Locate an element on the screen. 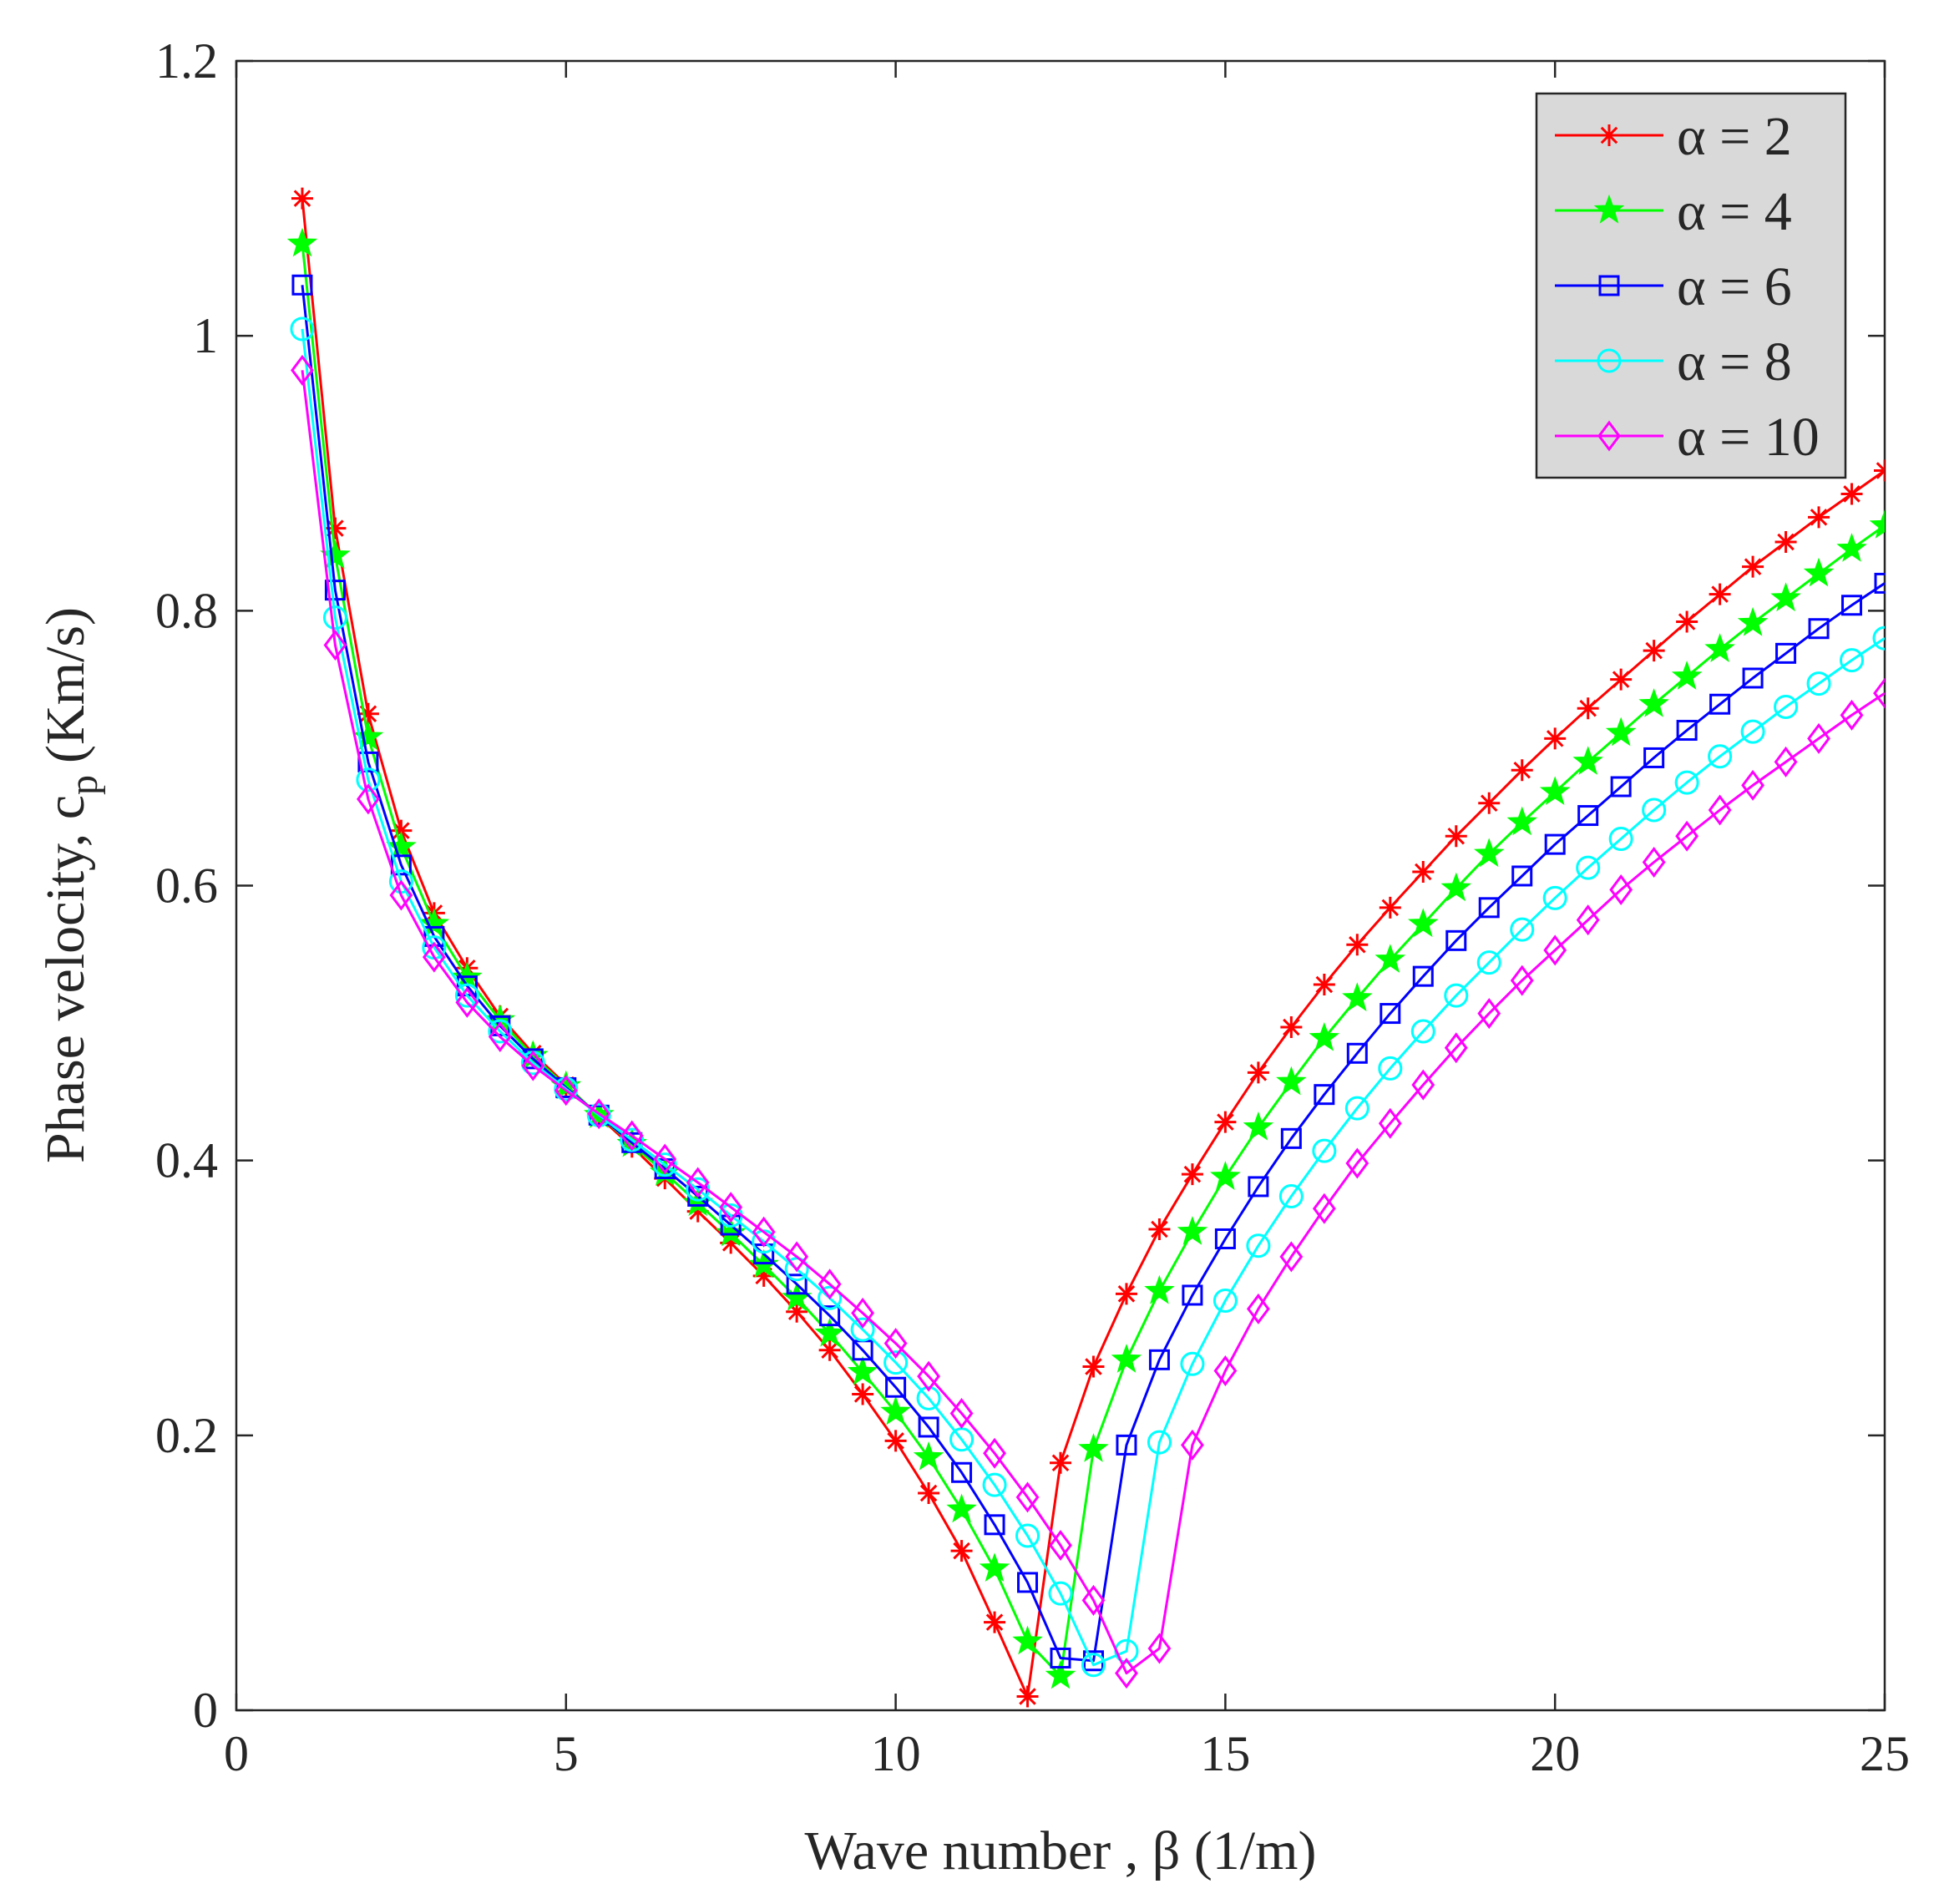 Image resolution: width=1944 pixels, height=1904 pixels. legend-entry: α = 8 is located at coordinates (1673, 362).